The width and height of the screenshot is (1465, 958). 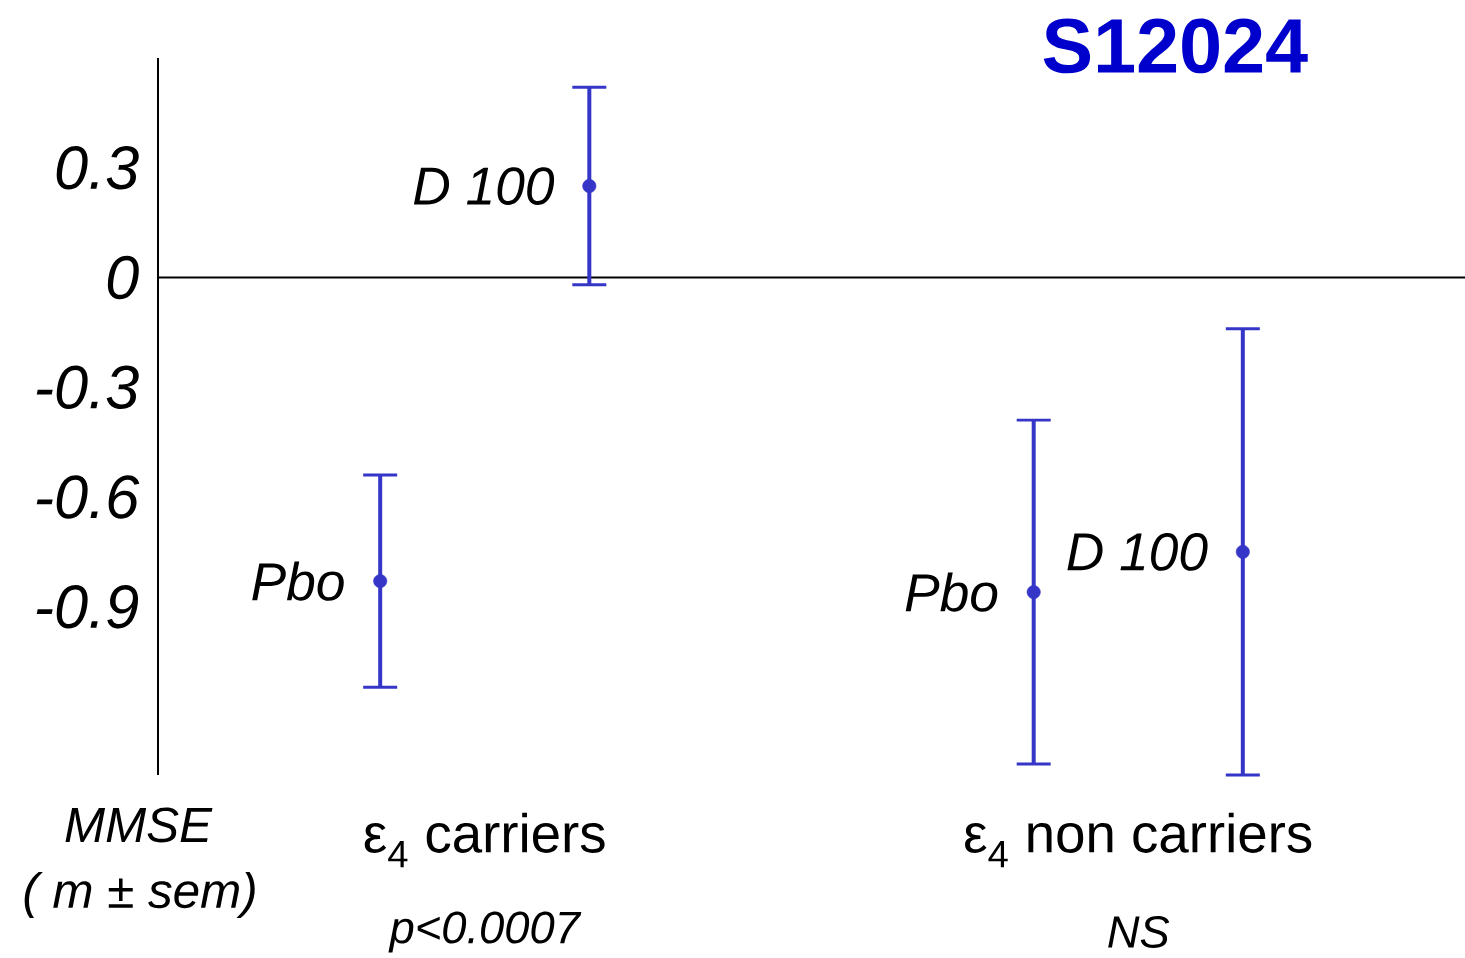 What do you see at coordinates (87, 387) in the screenshot?
I see `y-tick-label: -0.3` at bounding box center [87, 387].